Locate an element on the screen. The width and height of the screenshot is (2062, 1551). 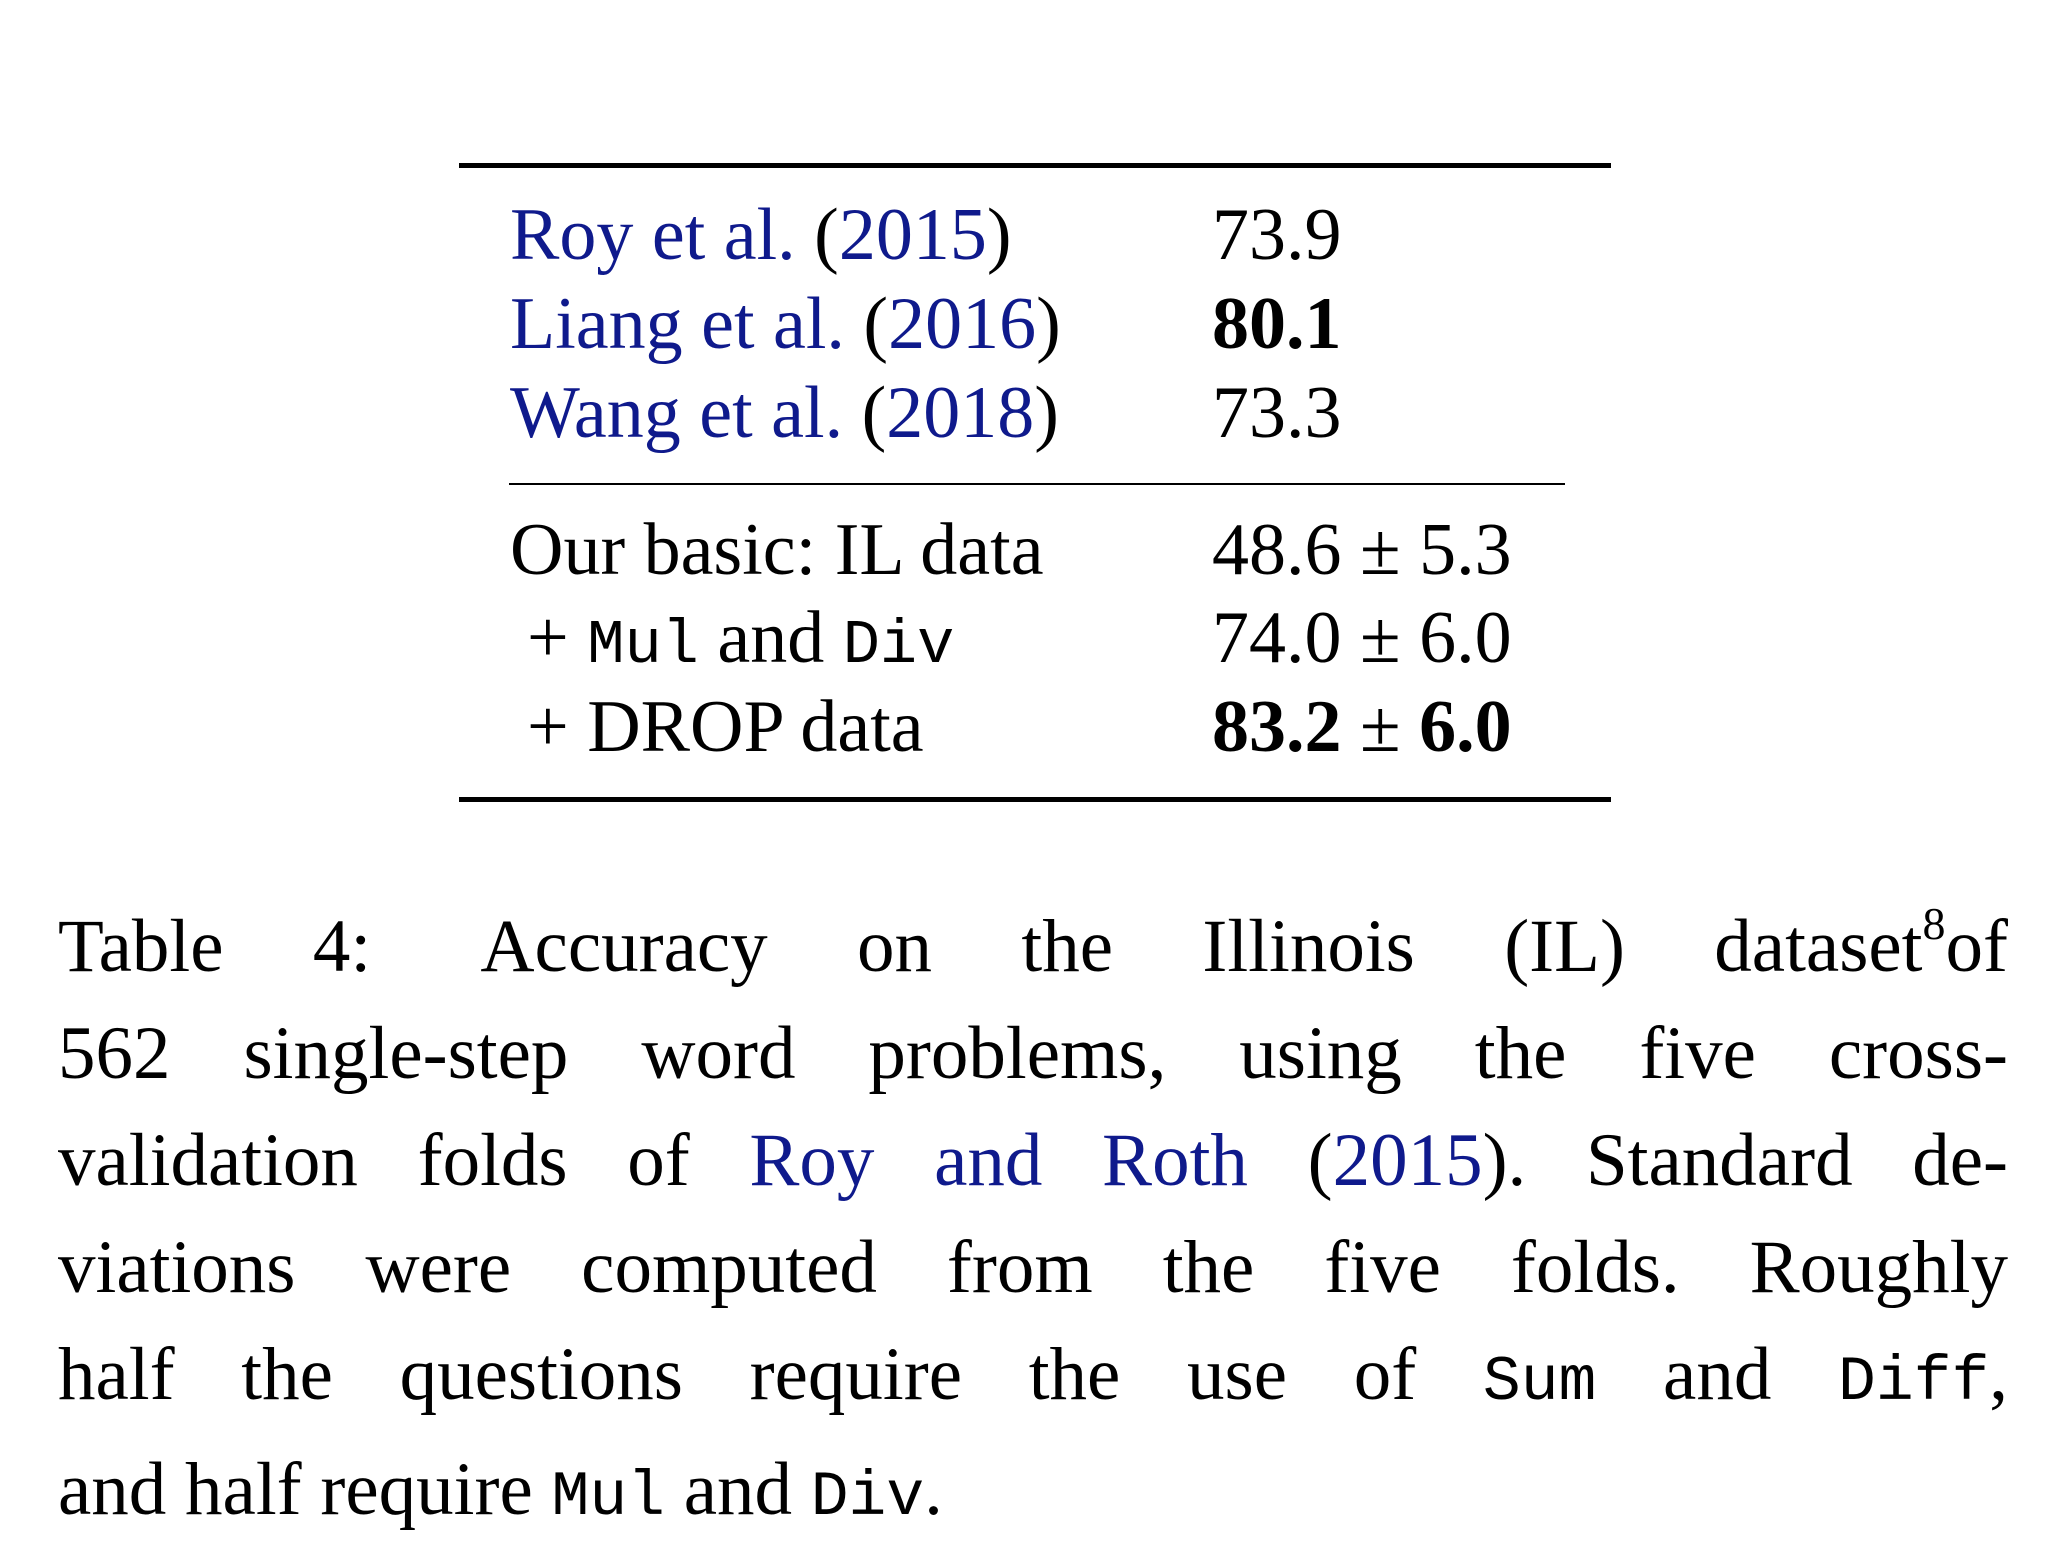
caption-text: . Standard de- is located at coordinates (1757, 1160).